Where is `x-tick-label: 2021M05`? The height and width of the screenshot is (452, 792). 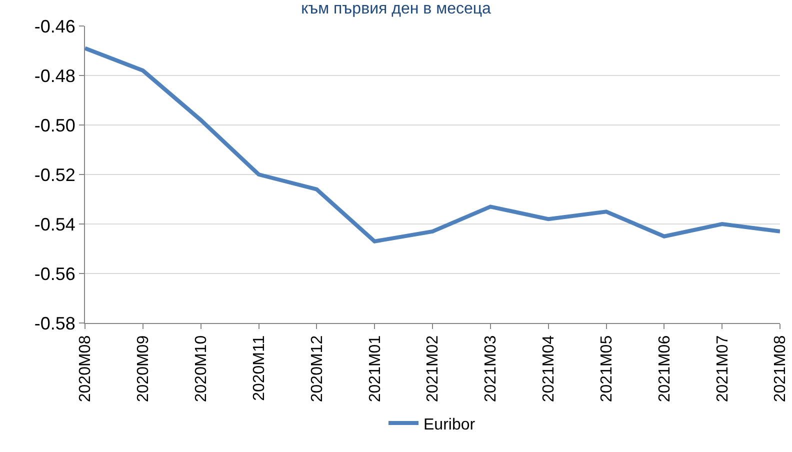
x-tick-label: 2021M05 is located at coordinates (607, 368).